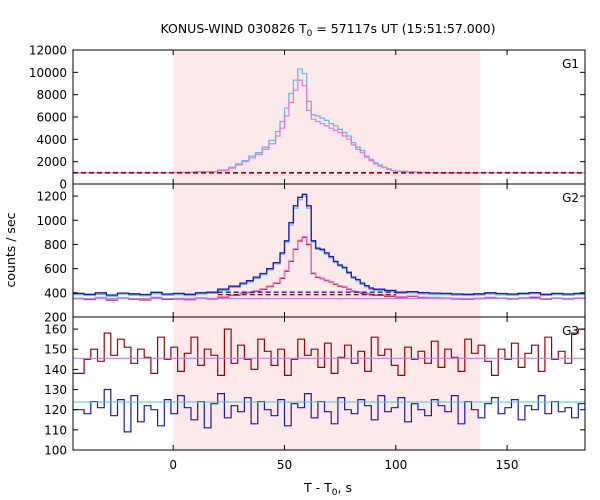 The image size is (600, 500). What do you see at coordinates (51, 140) in the screenshot?
I see `y-tick-label: 4000` at bounding box center [51, 140].